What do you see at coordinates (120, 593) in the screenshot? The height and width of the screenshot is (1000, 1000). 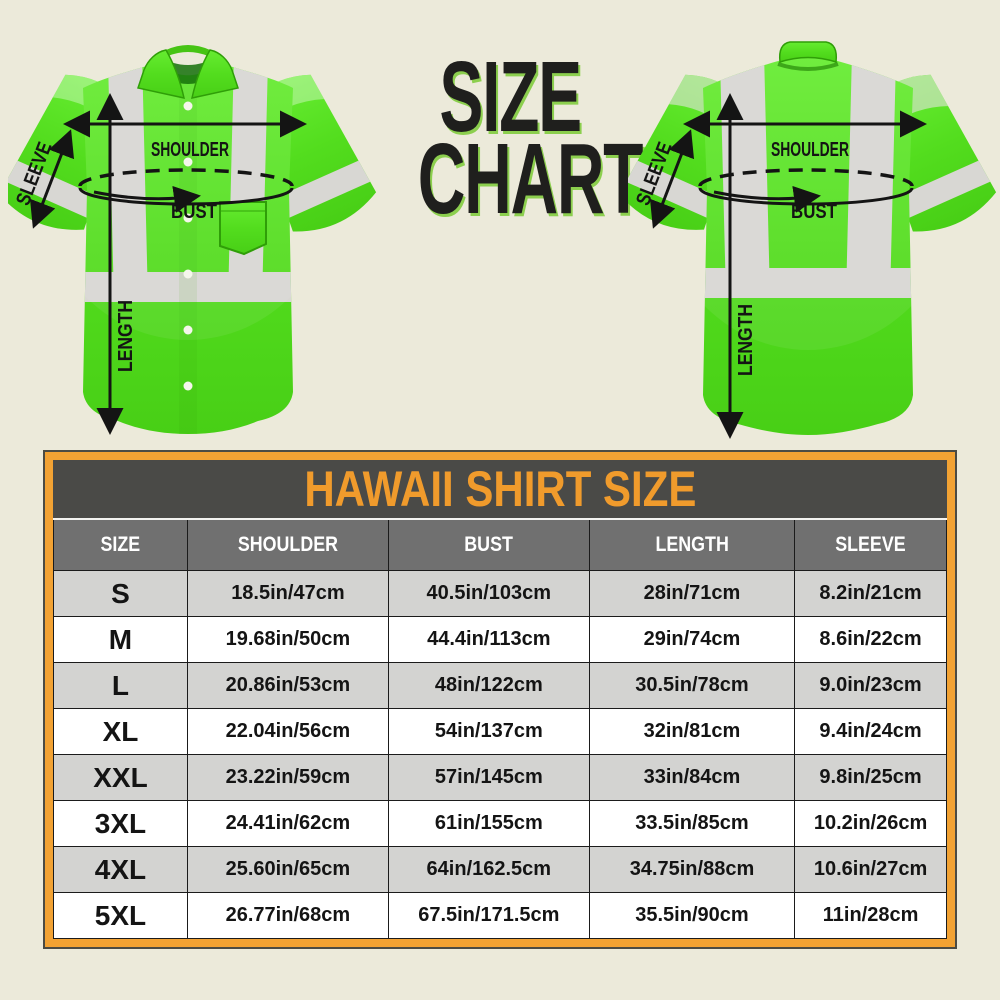 I see `size-cell: S` at bounding box center [120, 593].